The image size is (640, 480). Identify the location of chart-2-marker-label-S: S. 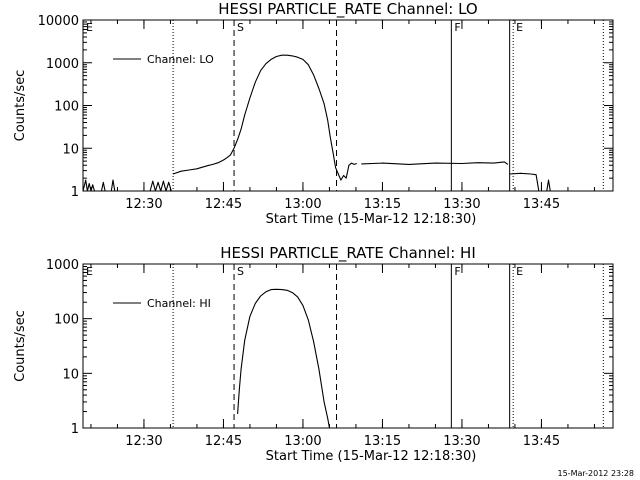
(240, 271).